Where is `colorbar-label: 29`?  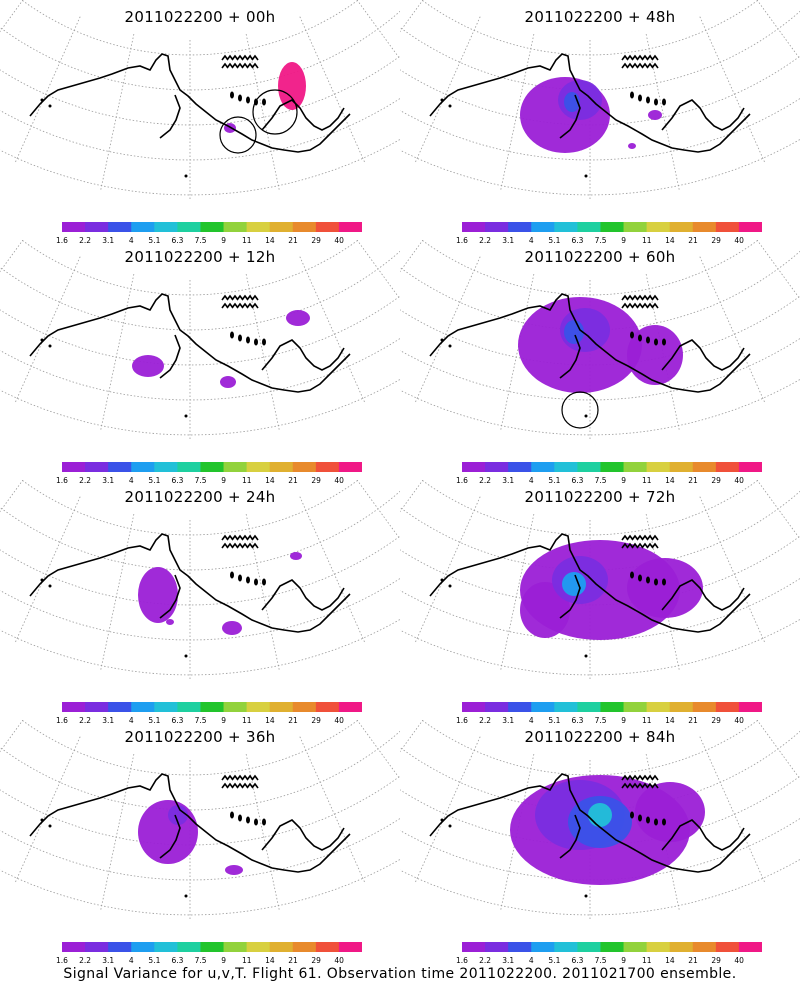
colorbar-label: 29 is located at coordinates (716, 240).